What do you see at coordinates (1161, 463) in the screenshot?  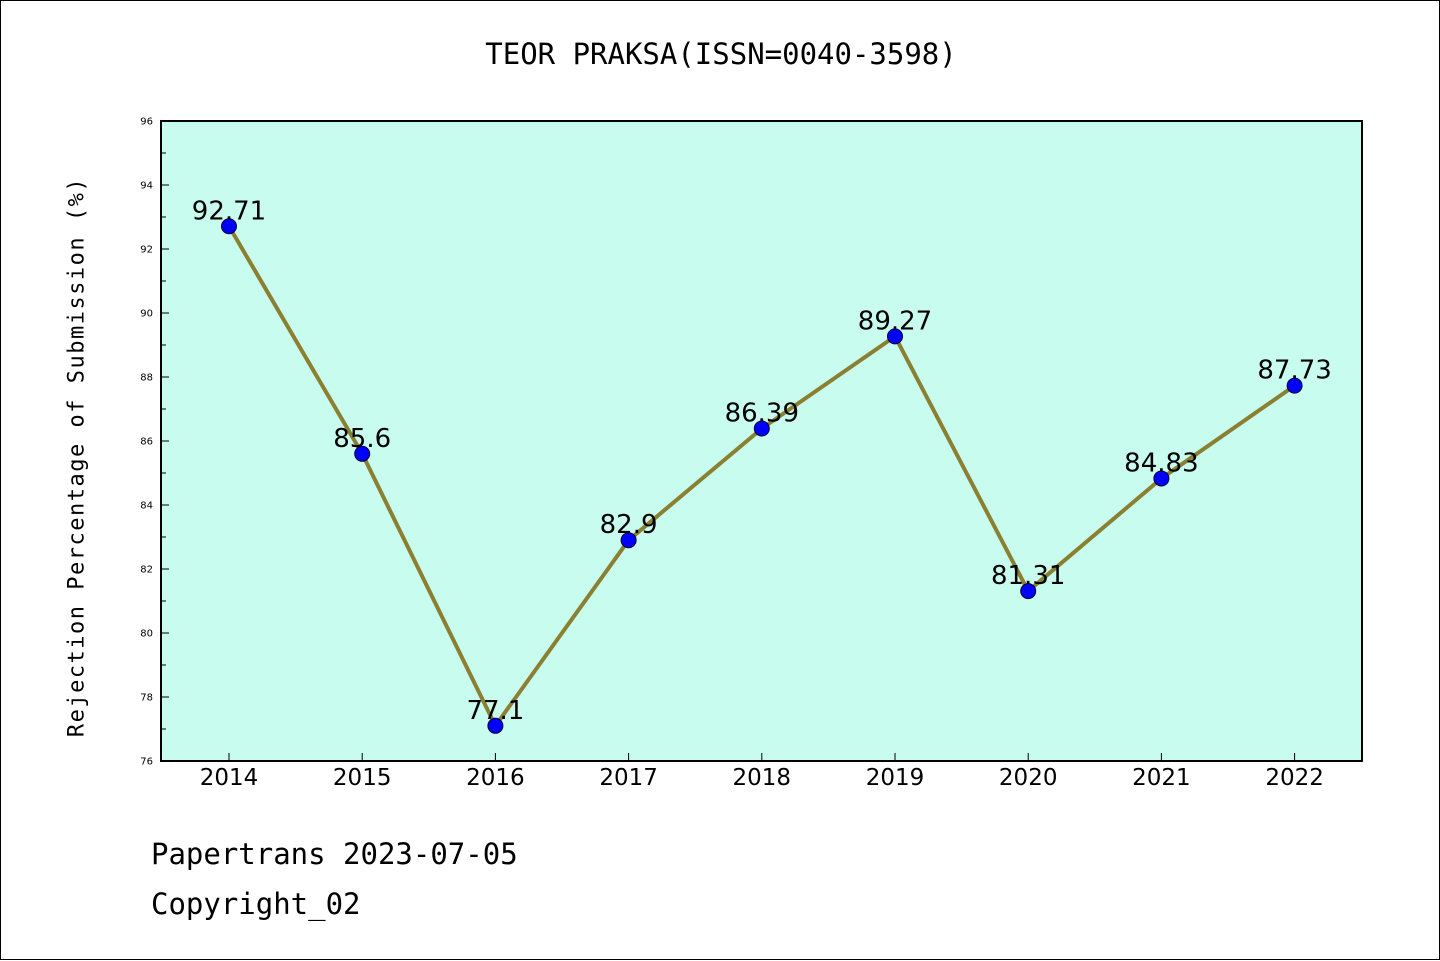 I see `data-label: 84.83` at bounding box center [1161, 463].